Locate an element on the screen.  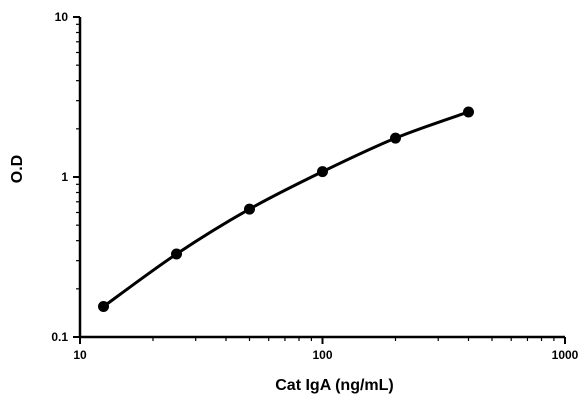
x-tick-label: 100 is located at coordinates (322, 355).